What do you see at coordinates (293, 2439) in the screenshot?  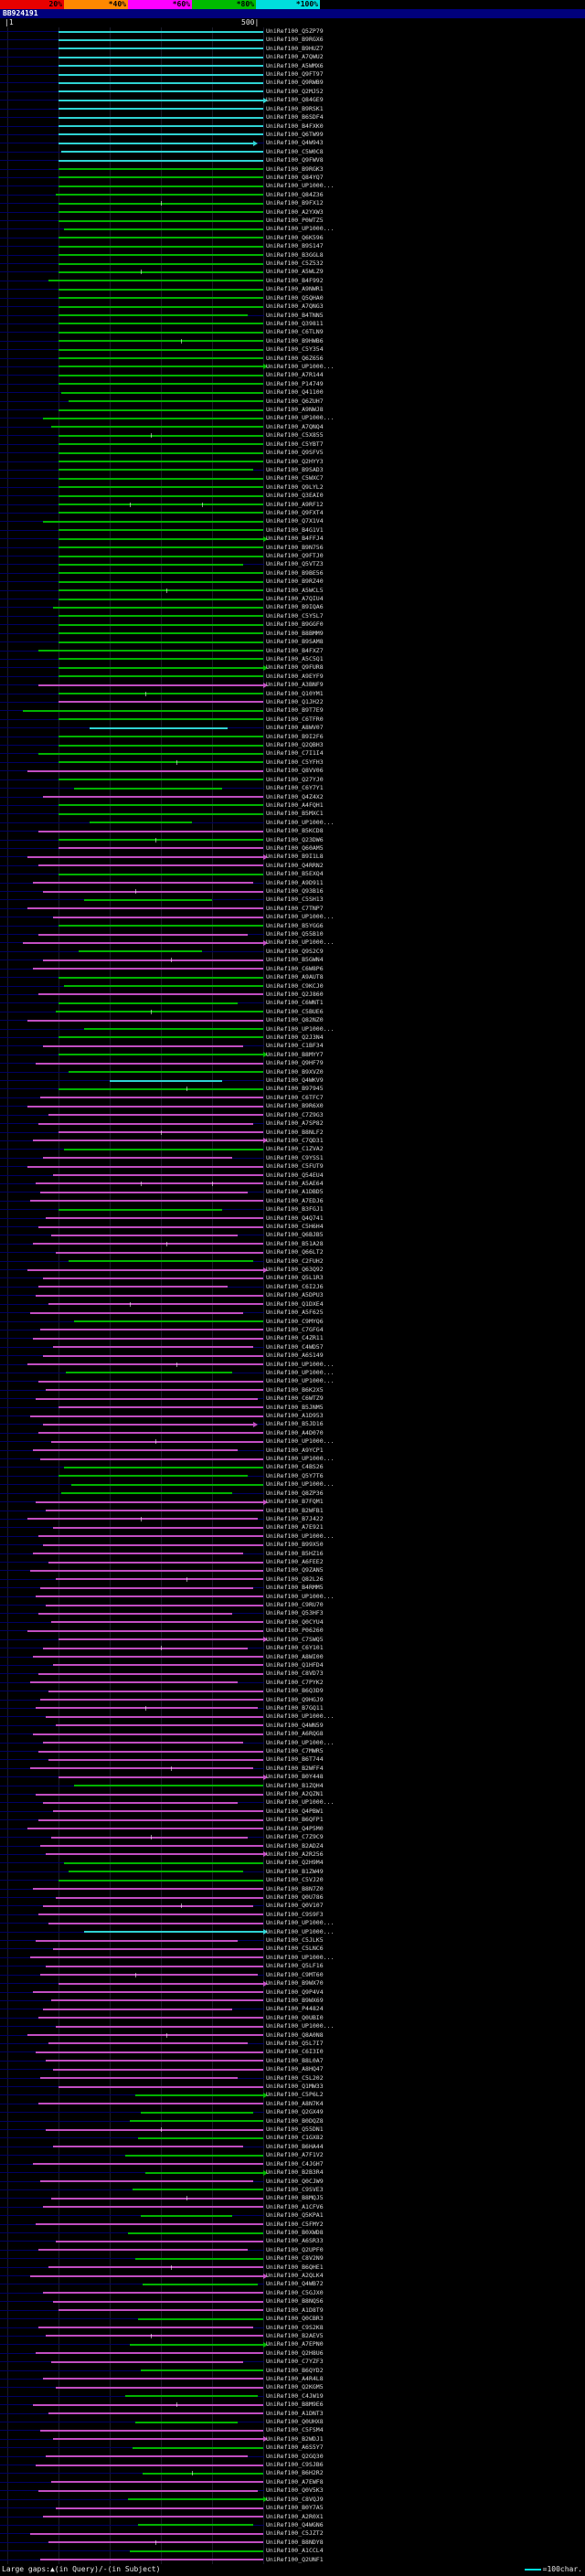 I see `hit-row: UniRef100_B2WDJ1` at bounding box center [293, 2439].